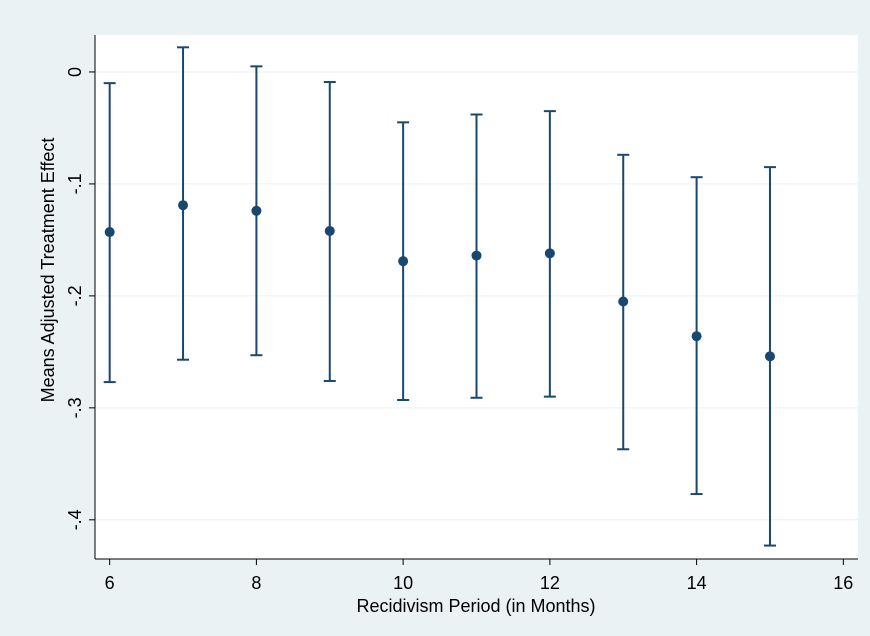 Image resolution: width=870 pixels, height=636 pixels. I want to click on y-tick-label: -.1, so click(75, 183).